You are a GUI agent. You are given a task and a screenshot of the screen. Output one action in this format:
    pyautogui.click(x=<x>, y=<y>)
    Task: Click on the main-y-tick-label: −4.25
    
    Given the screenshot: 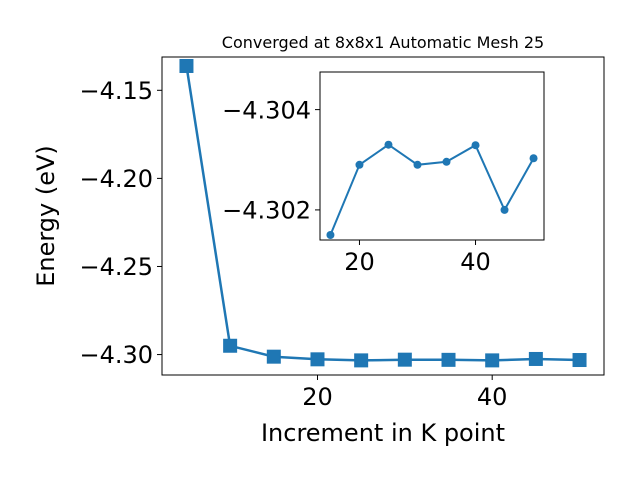 What is the action you would take?
    pyautogui.click(x=116, y=267)
    